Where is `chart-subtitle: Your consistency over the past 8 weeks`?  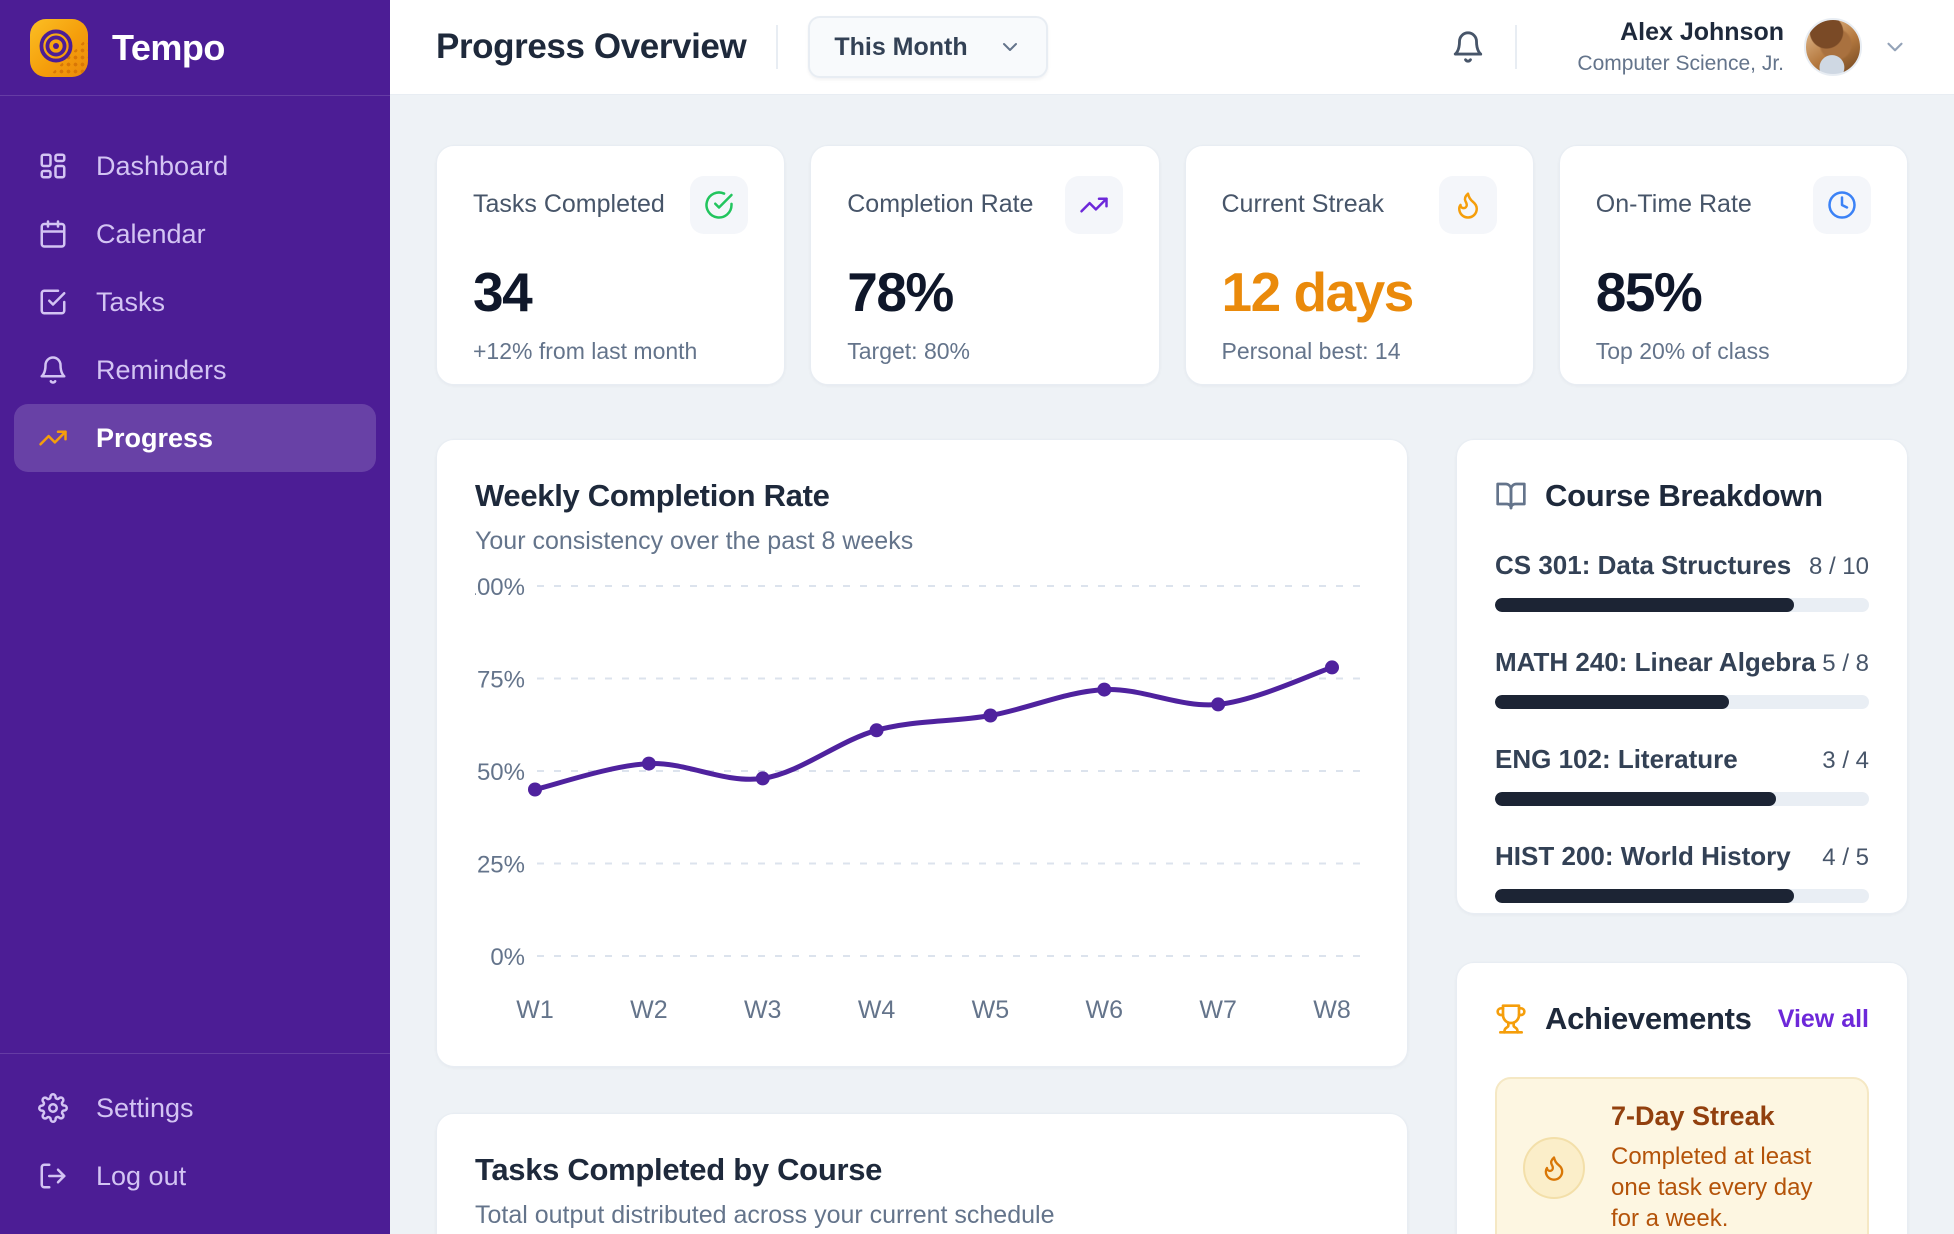 chart-subtitle: Your consistency over the past 8 weeks is located at coordinates (694, 541).